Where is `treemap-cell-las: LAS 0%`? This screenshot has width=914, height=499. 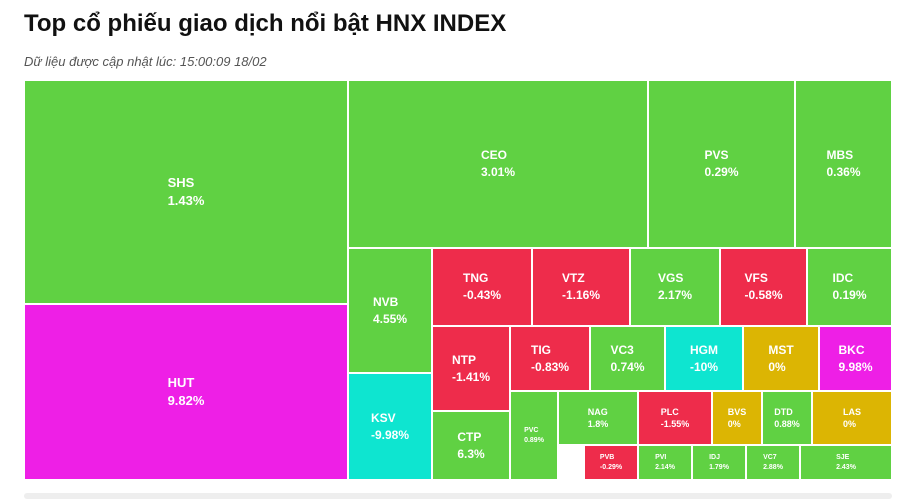 treemap-cell-las: LAS 0% is located at coordinates (852, 418).